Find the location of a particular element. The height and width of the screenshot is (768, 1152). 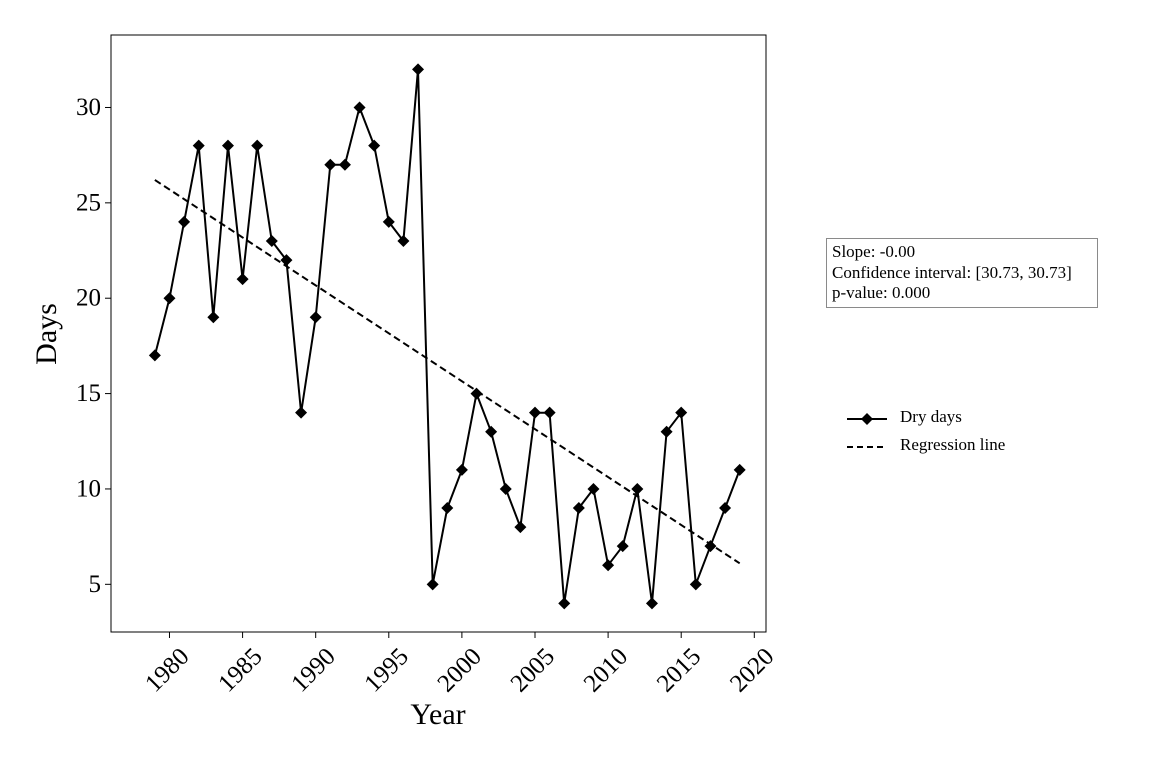

legend-label: Regression line is located at coordinates (953, 444).